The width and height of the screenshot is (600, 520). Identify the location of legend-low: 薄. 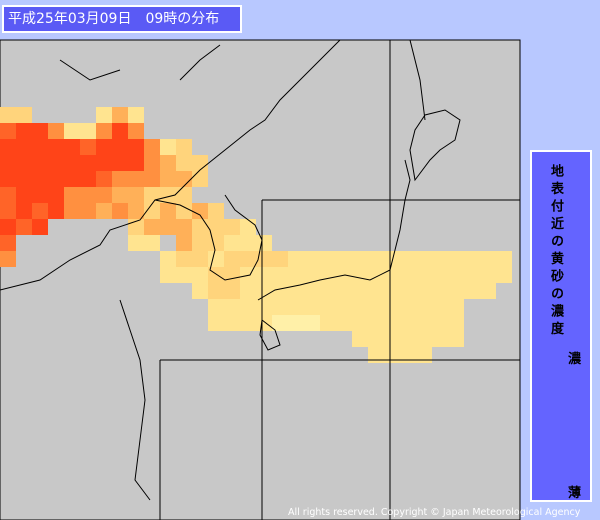
(575, 493).